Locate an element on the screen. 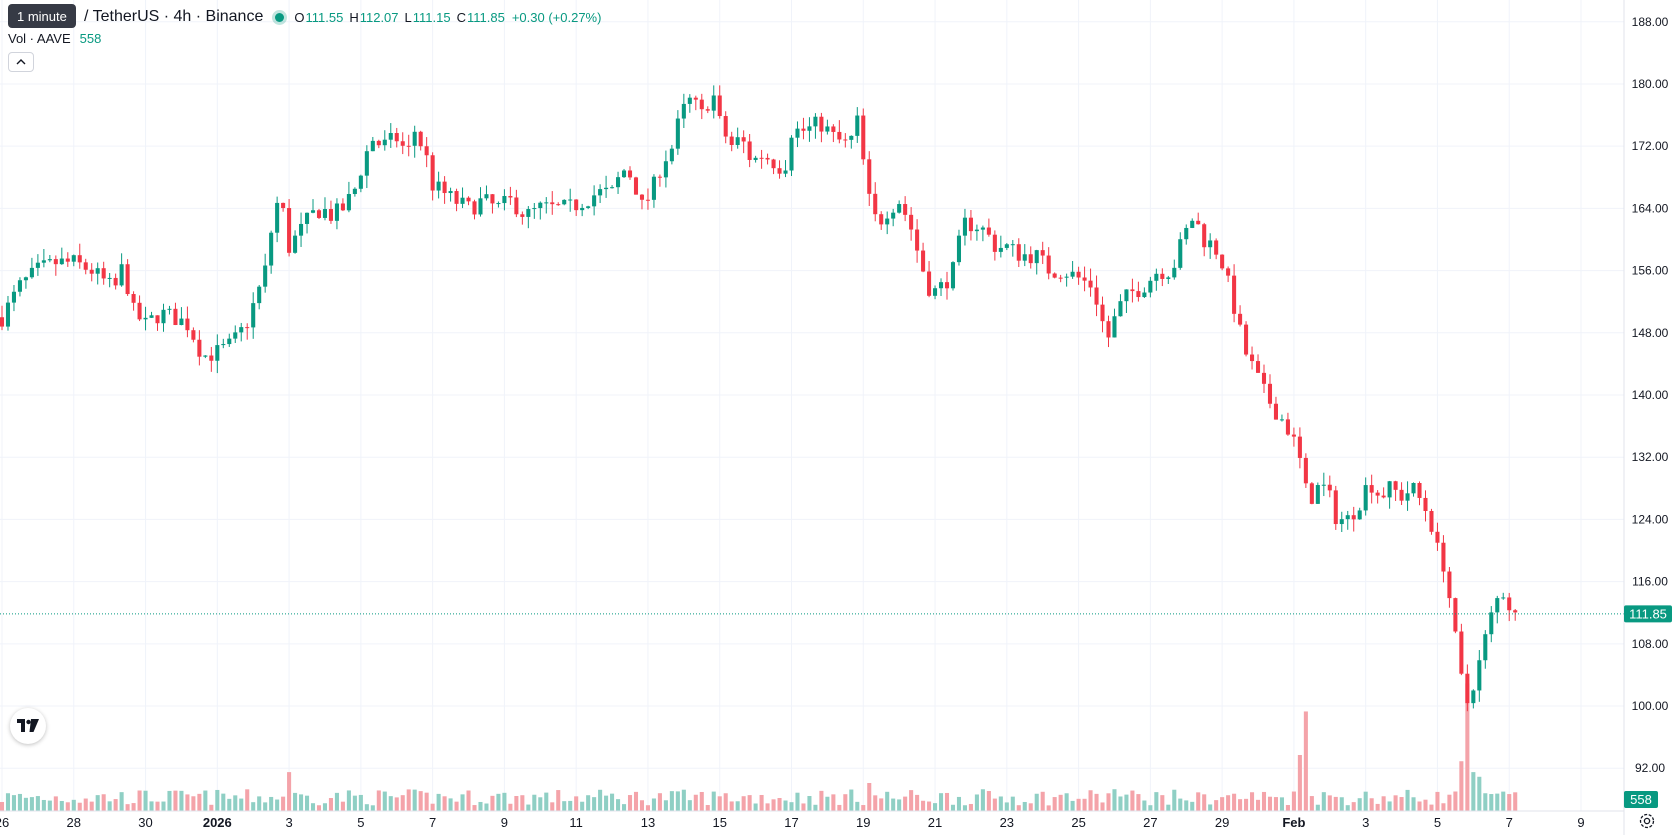 The width and height of the screenshot is (1678, 835). tradingview-logo is located at coordinates (28, 726).